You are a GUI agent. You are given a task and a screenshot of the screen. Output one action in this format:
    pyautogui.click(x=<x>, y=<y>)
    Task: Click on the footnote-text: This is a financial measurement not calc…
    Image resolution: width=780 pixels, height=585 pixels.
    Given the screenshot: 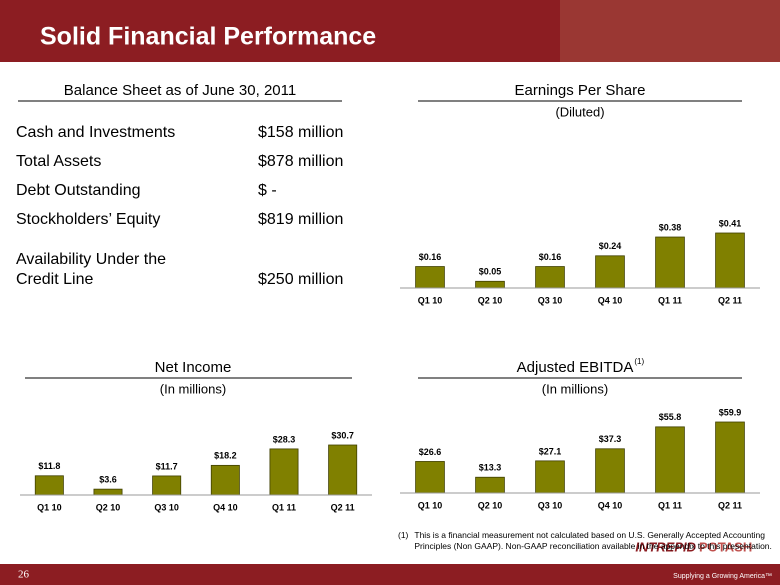 What is the action you would take?
    pyautogui.click(x=593, y=540)
    